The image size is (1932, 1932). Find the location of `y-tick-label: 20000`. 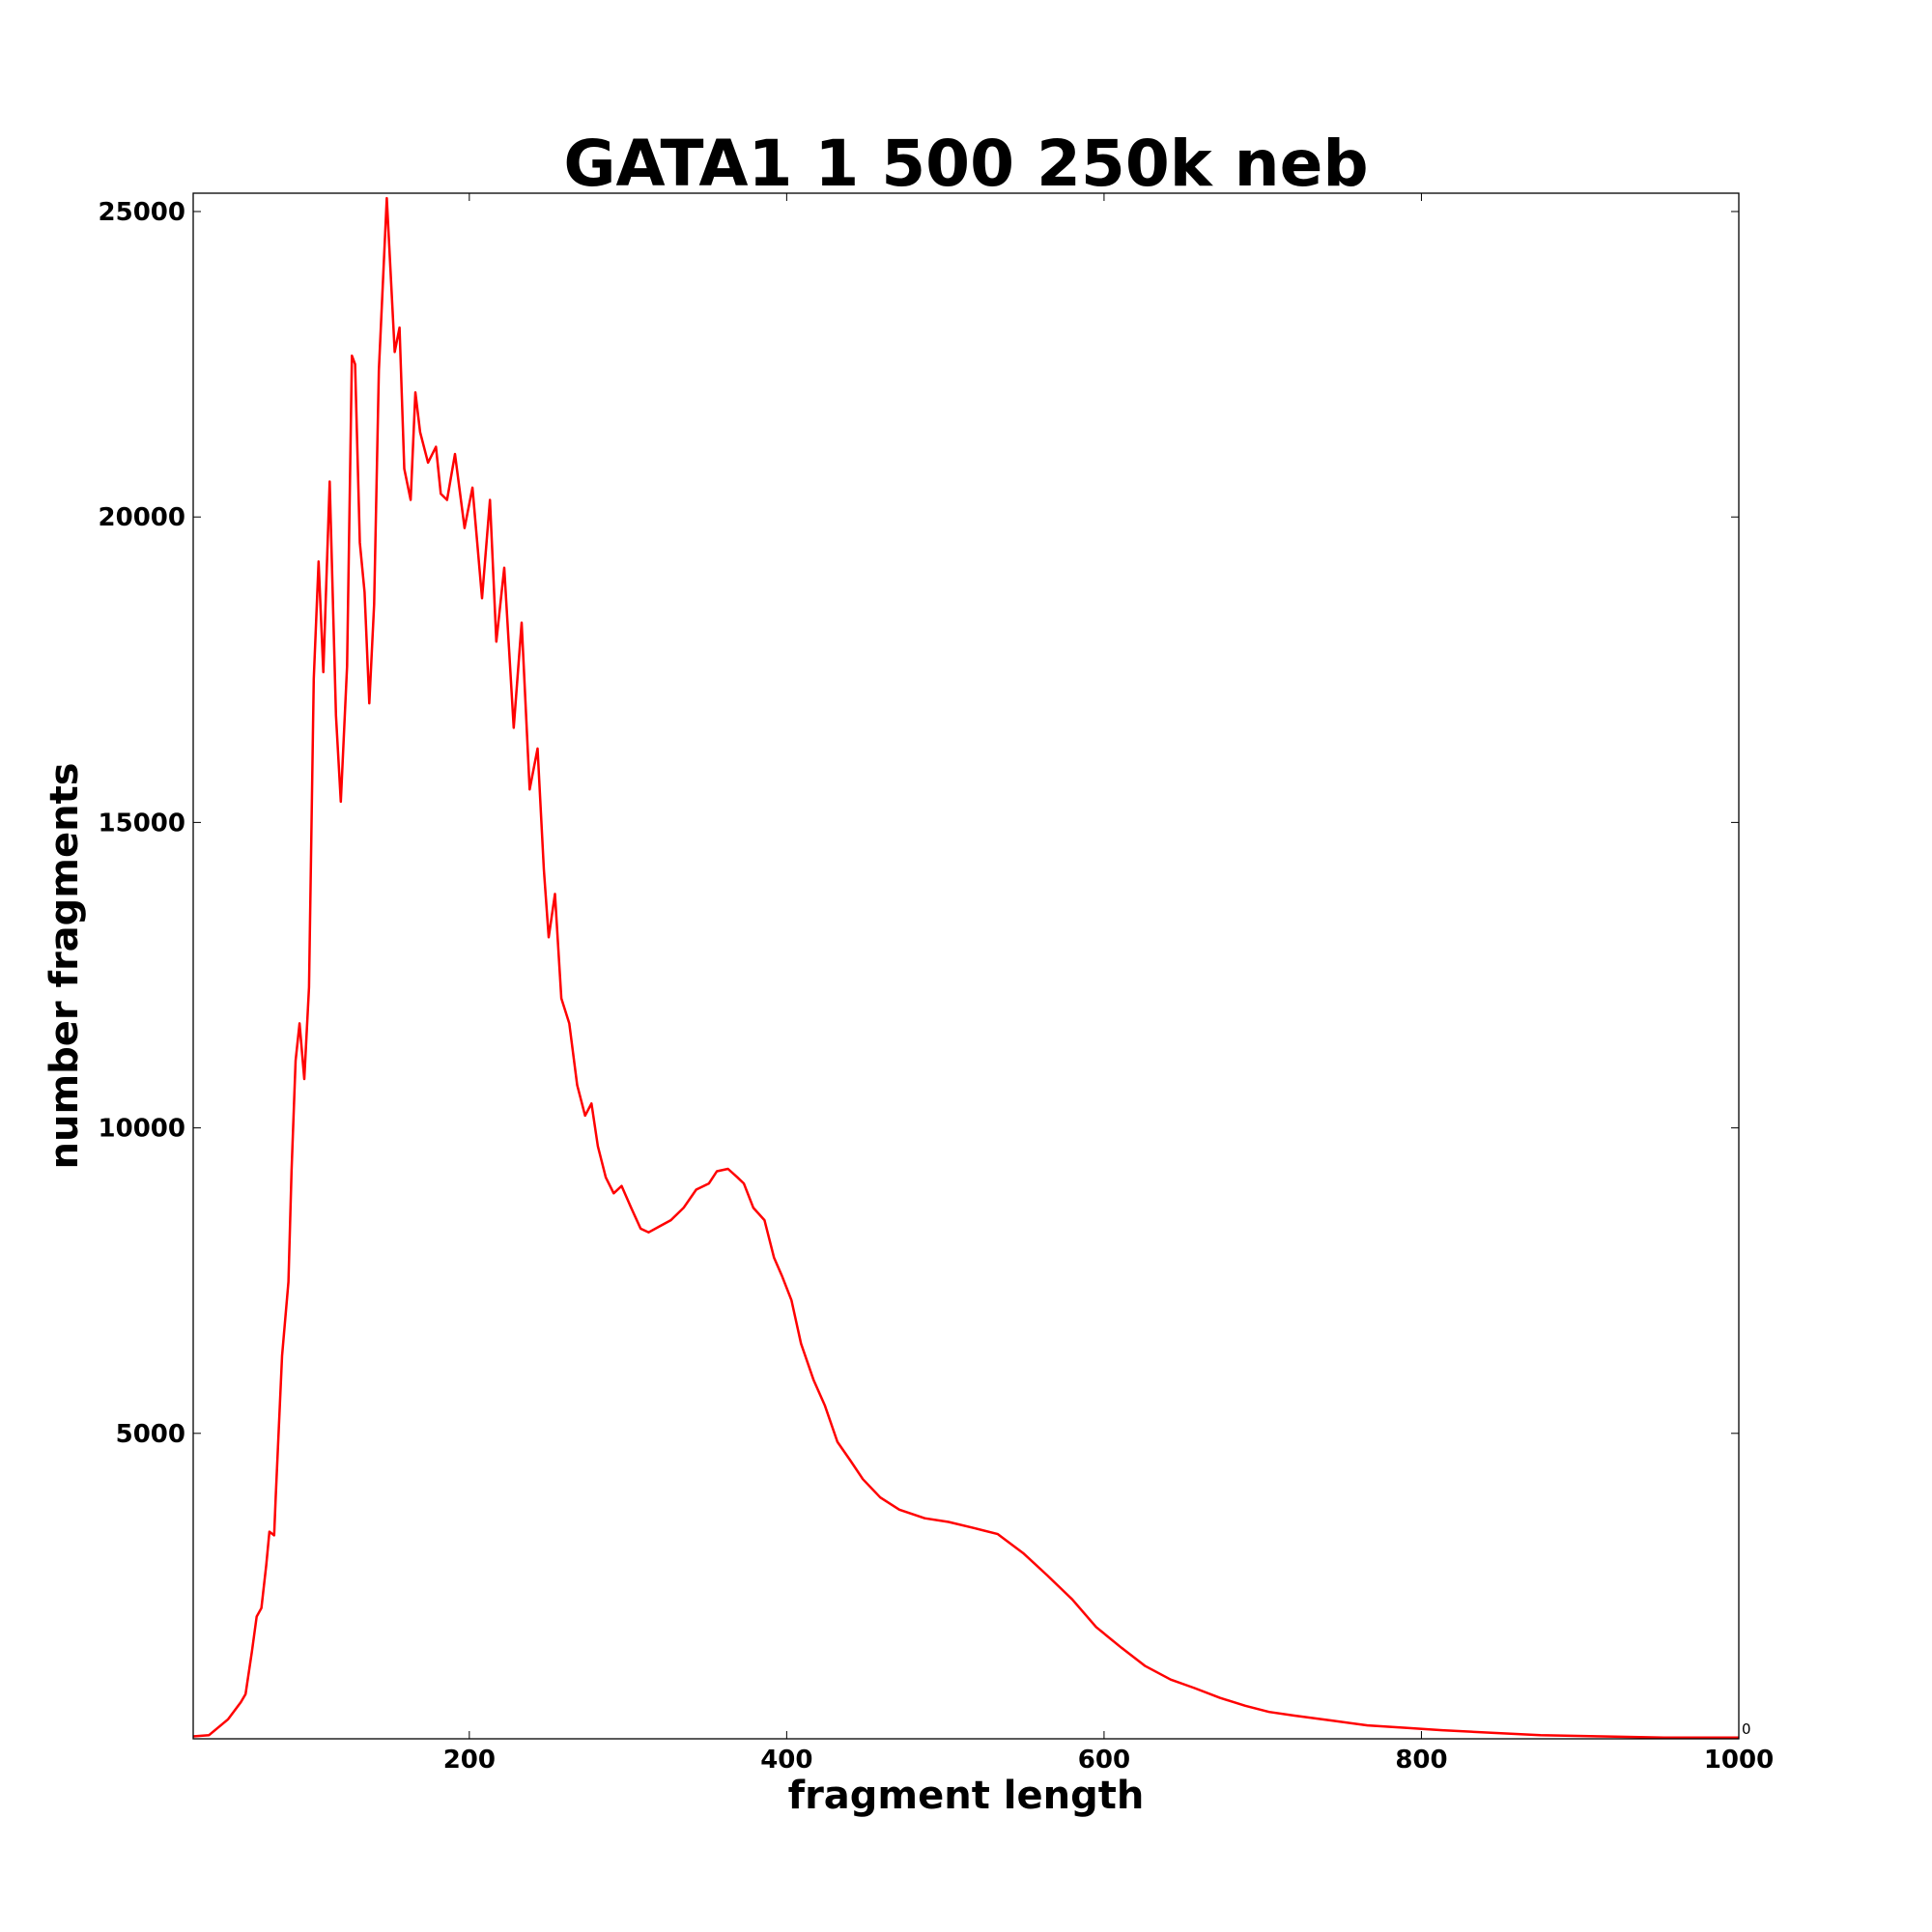

y-tick-label: 20000 is located at coordinates (142, 517).